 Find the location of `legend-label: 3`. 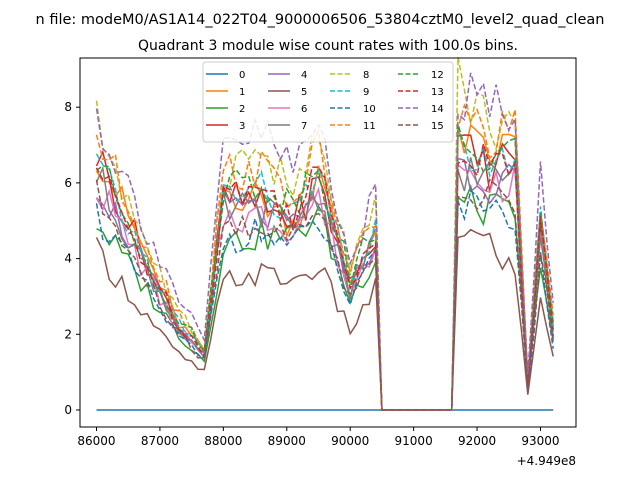

legend-label: 3 is located at coordinates (242, 126).